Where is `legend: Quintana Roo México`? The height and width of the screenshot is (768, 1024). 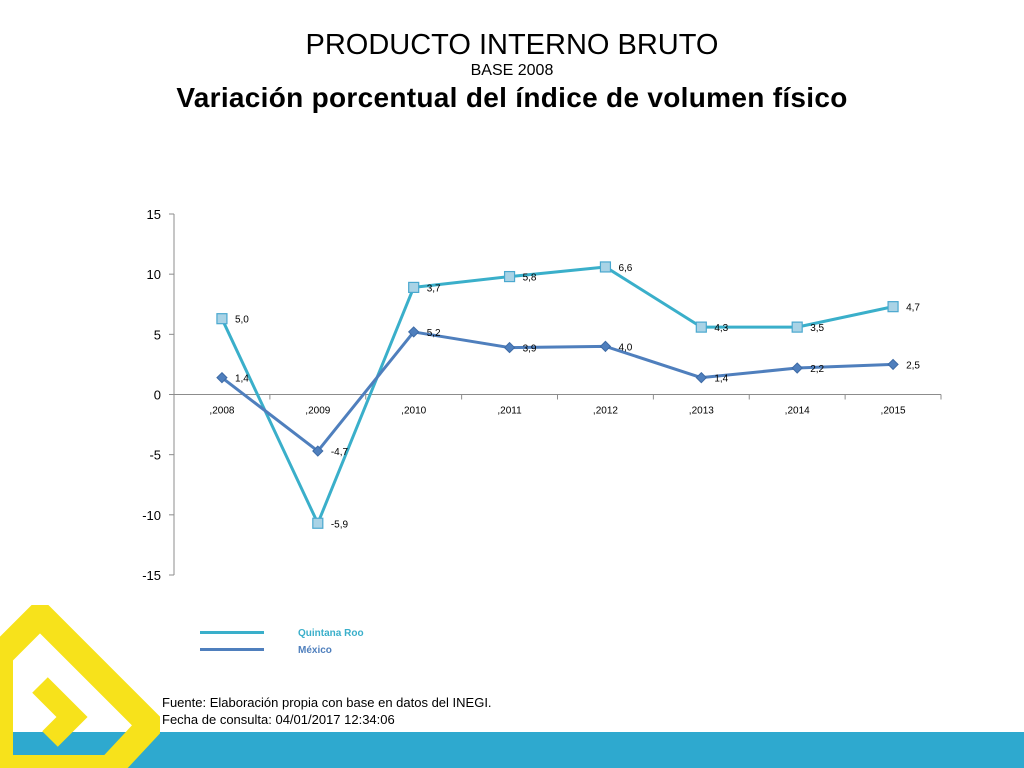 legend: Quintana Roo México is located at coordinates (350, 648).